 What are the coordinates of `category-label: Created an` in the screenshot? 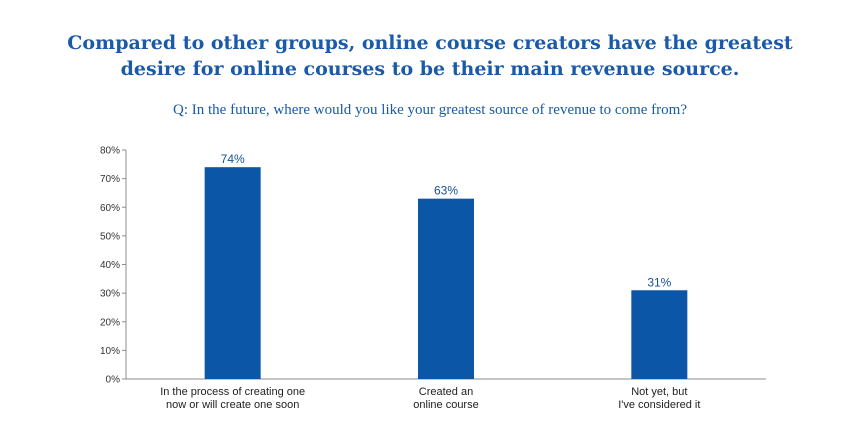 It's located at (446, 392).